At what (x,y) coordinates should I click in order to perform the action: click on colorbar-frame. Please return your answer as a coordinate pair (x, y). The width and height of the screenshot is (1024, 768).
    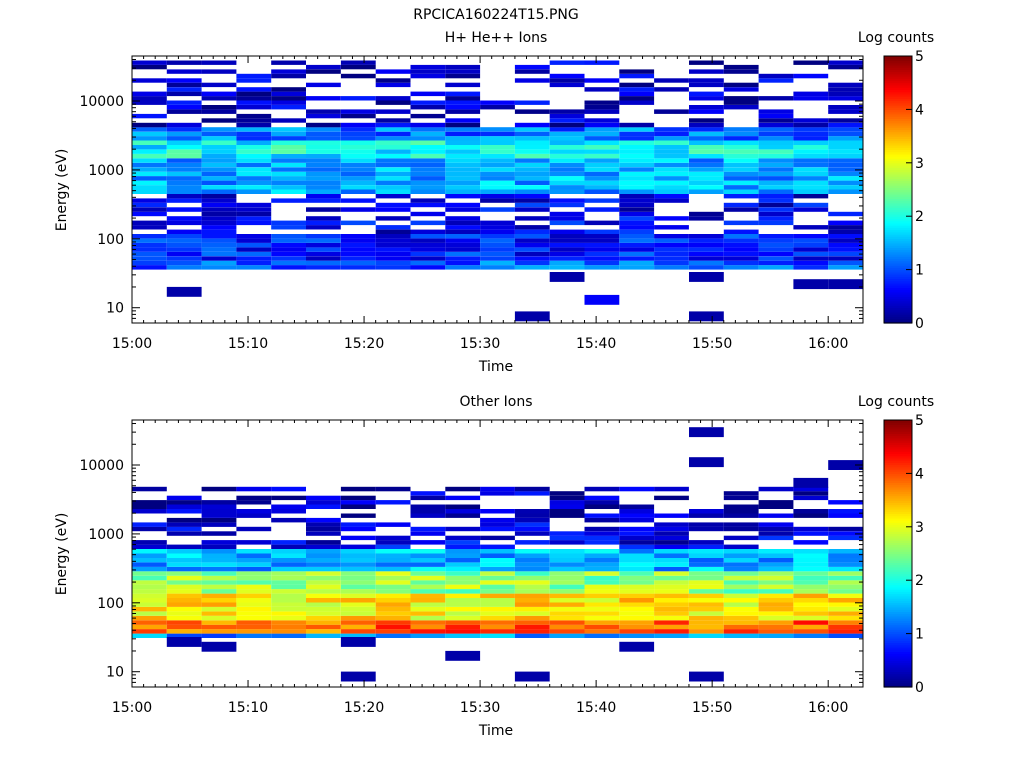
    Looking at the image, I should click on (898, 189).